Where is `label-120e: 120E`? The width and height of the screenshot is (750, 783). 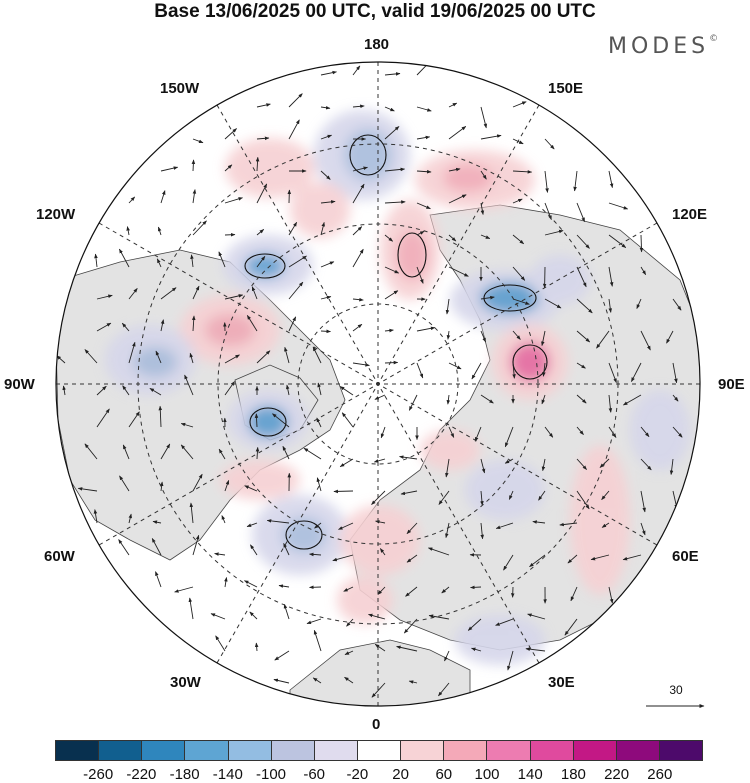
label-120e: 120E is located at coordinates (690, 214).